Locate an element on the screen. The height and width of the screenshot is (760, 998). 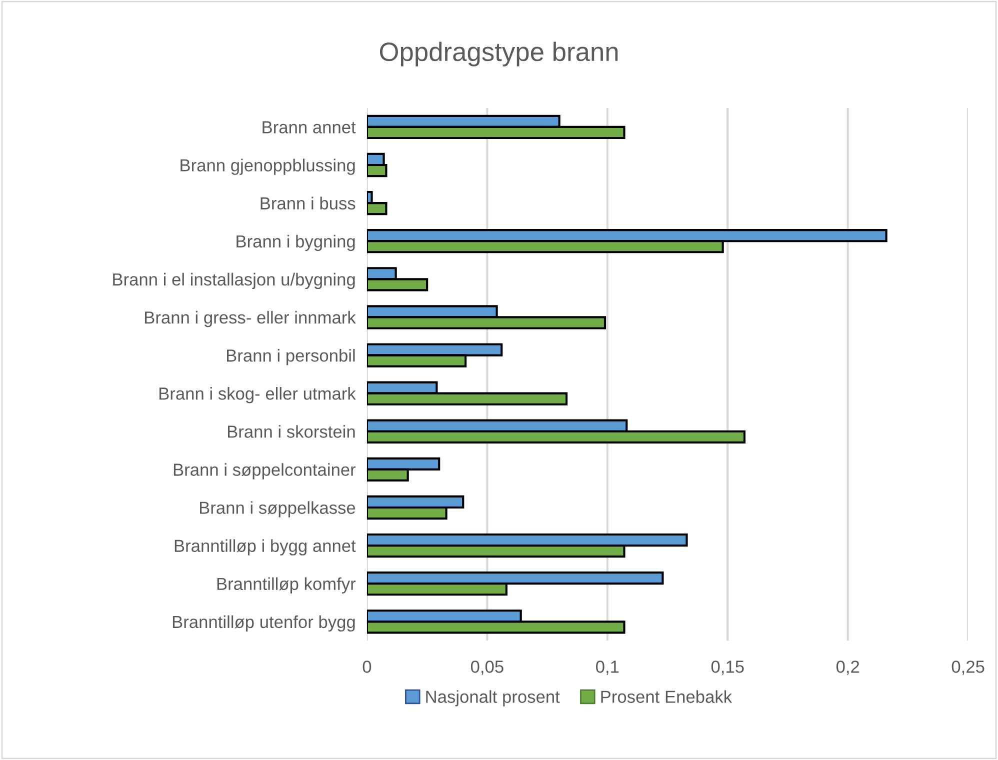
y-tick-label: Brann annet is located at coordinates (309, 127).